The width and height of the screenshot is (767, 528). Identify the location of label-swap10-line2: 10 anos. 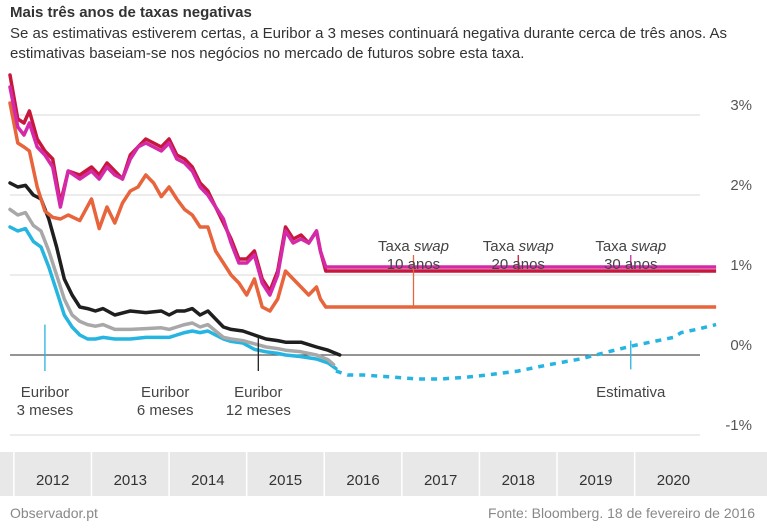
(413, 264).